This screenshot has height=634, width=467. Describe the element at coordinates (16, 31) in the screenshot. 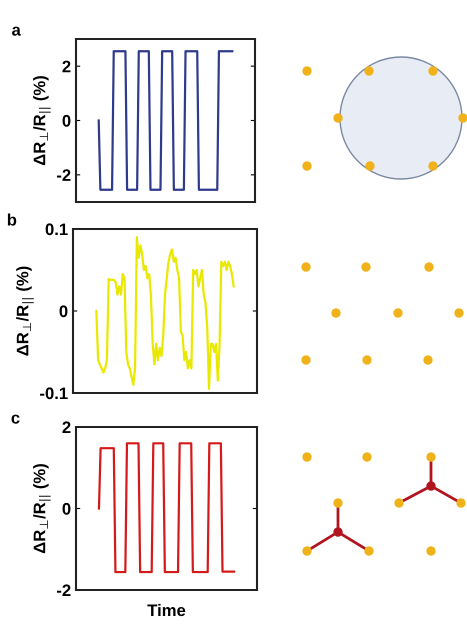

I see `chart-title: a` at that location.